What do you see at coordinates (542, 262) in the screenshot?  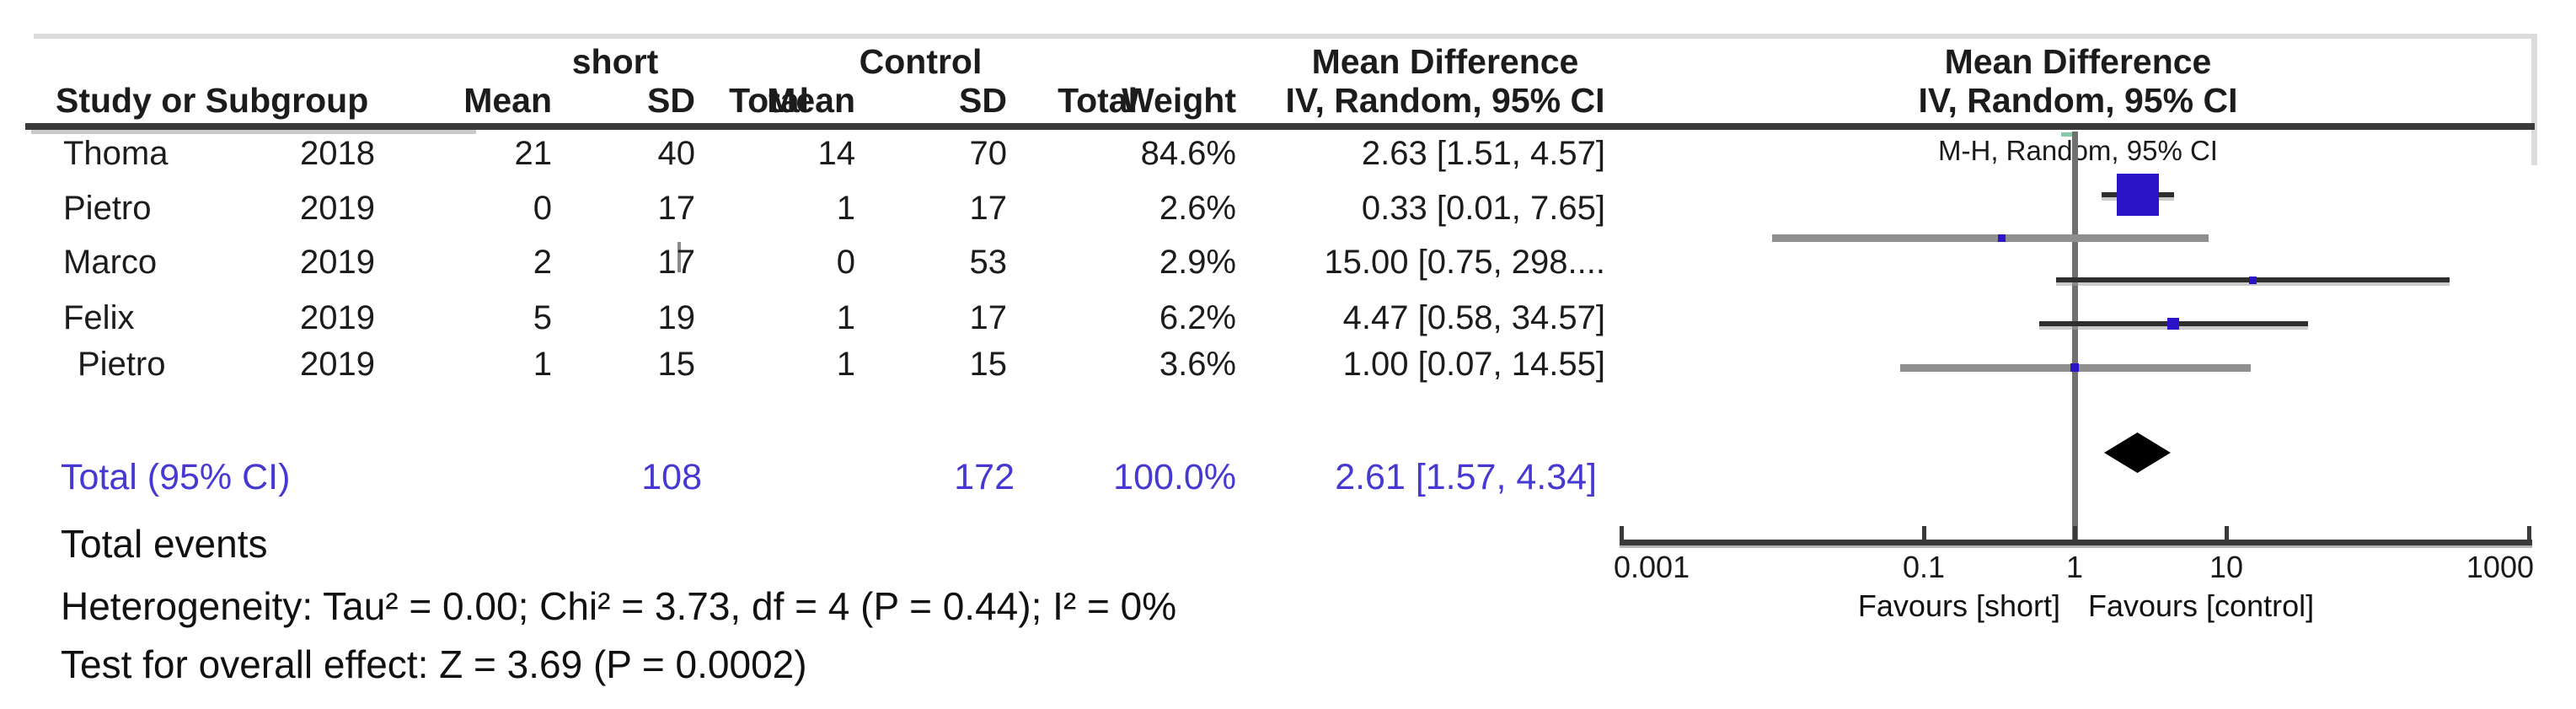 I see `mean1-cell: 2` at bounding box center [542, 262].